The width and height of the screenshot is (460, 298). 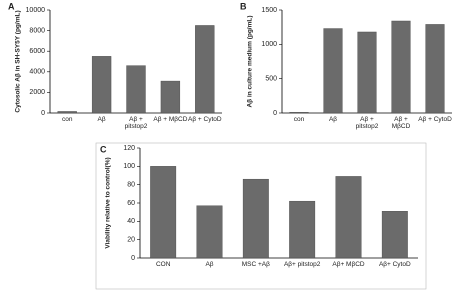 I want to click on y-tick-label: 500, so click(x=271, y=79).